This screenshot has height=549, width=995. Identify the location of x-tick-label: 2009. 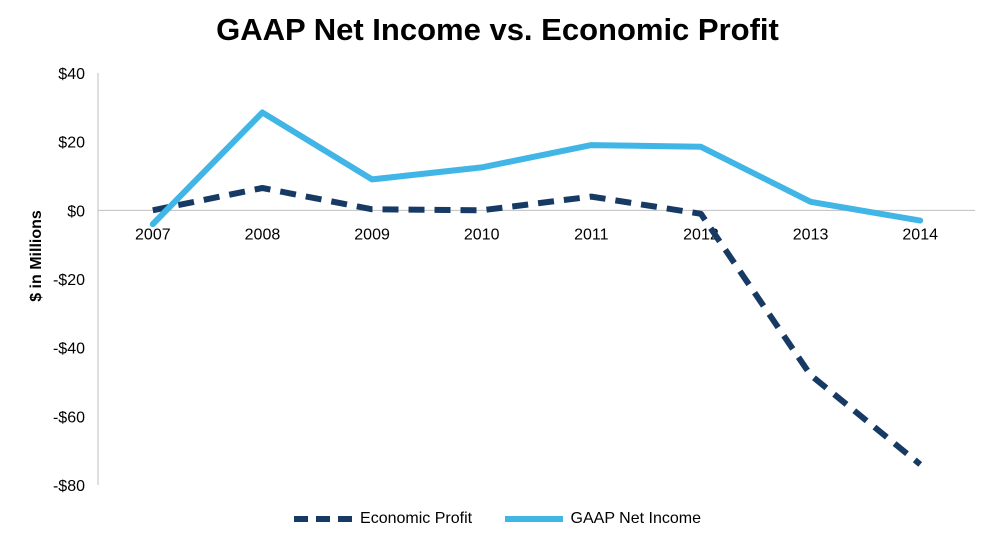
(372, 234).